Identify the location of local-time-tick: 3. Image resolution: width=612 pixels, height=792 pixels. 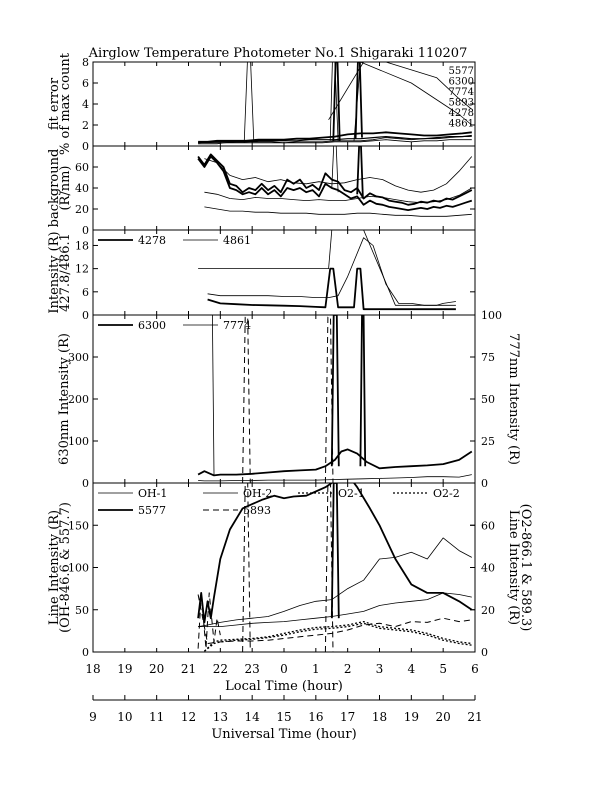
(380, 669).